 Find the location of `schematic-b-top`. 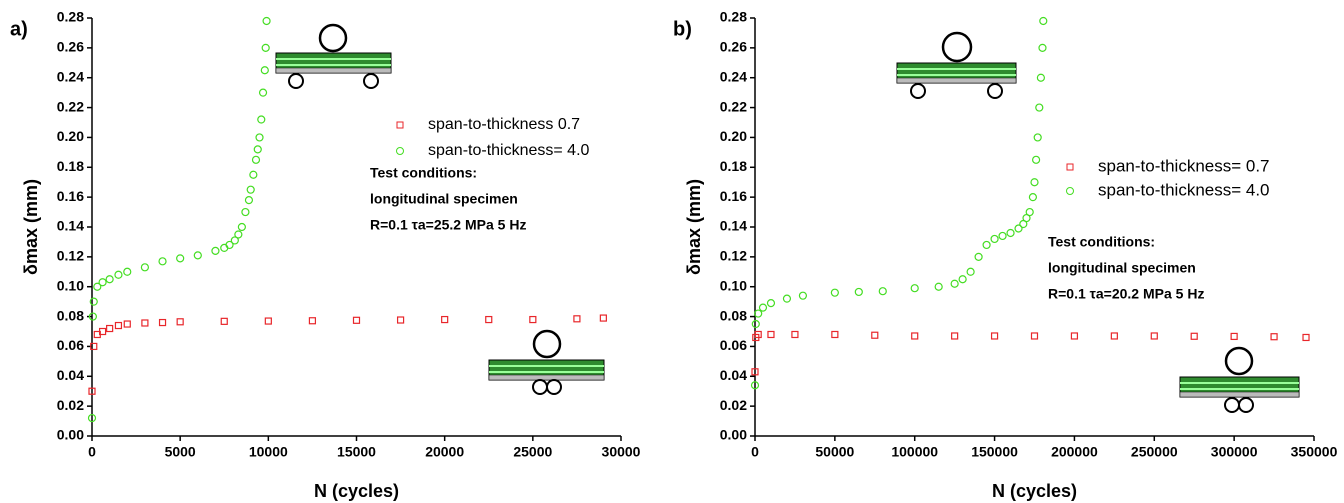

schematic-b-top is located at coordinates (956, 65).